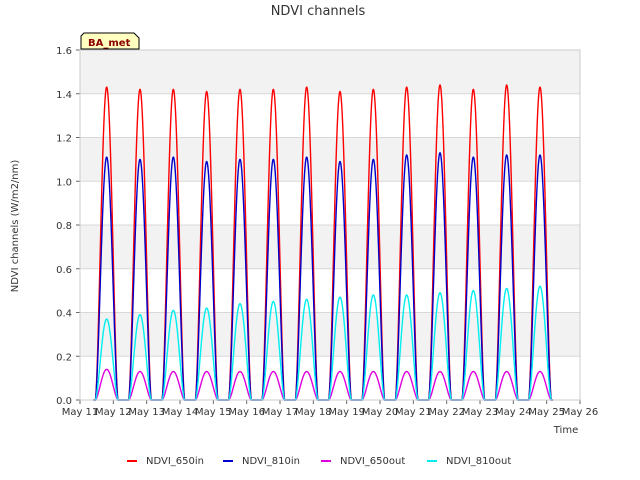 This screenshot has width=640, height=480. Describe the element at coordinates (64, 226) in the screenshot. I see `y-tick-label: 0.8` at that location.